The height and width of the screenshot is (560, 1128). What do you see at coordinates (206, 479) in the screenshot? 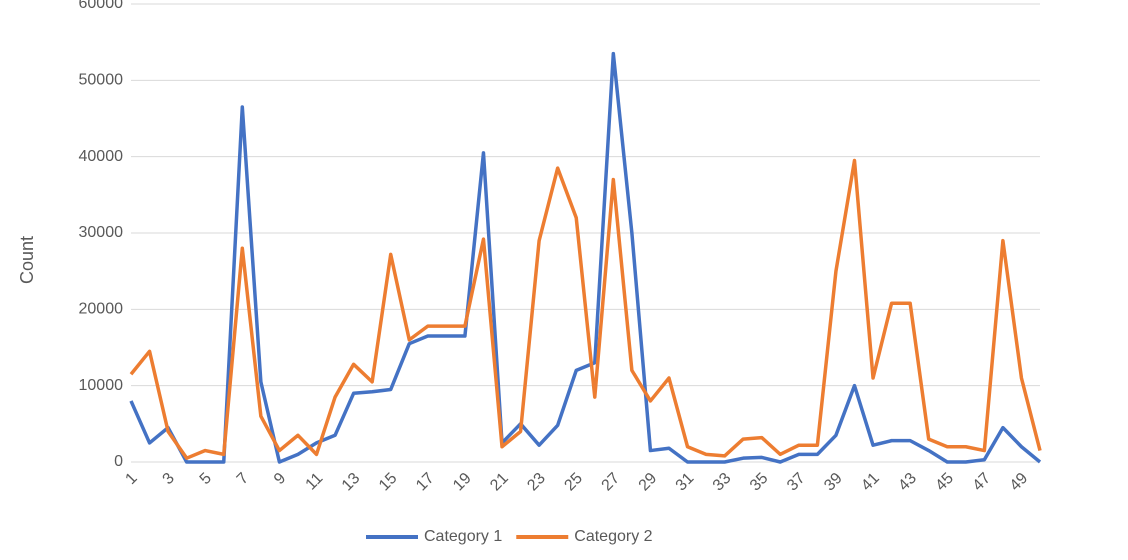
I see `x-tick-label: 5` at bounding box center [206, 479].